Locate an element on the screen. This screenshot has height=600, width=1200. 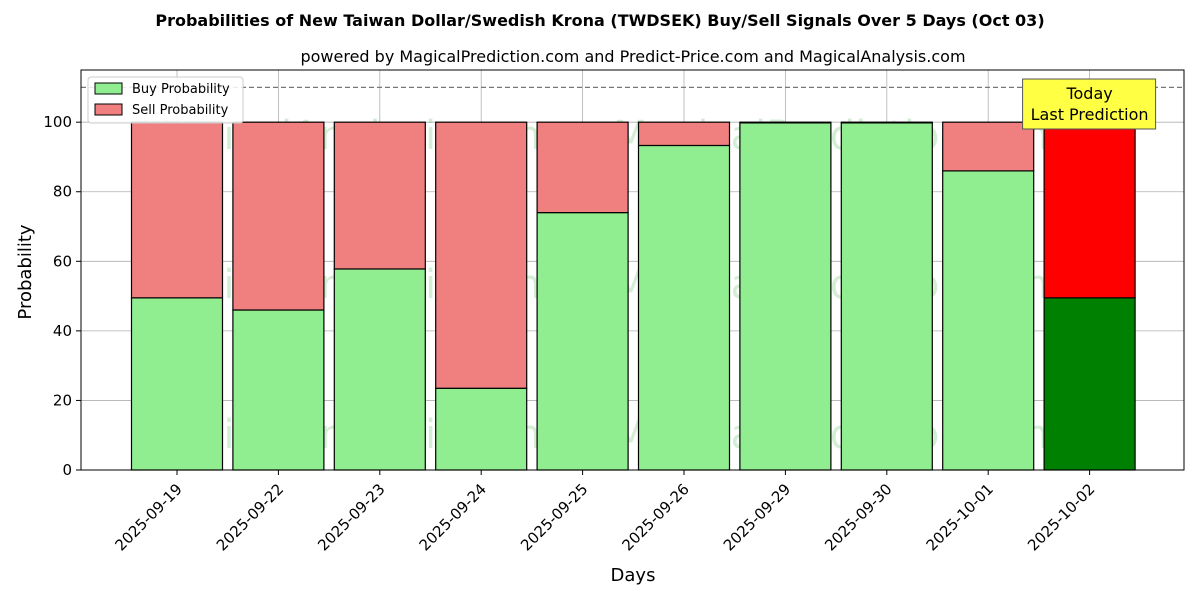
x-tick-label: 2025-10-01 is located at coordinates (960, 517).